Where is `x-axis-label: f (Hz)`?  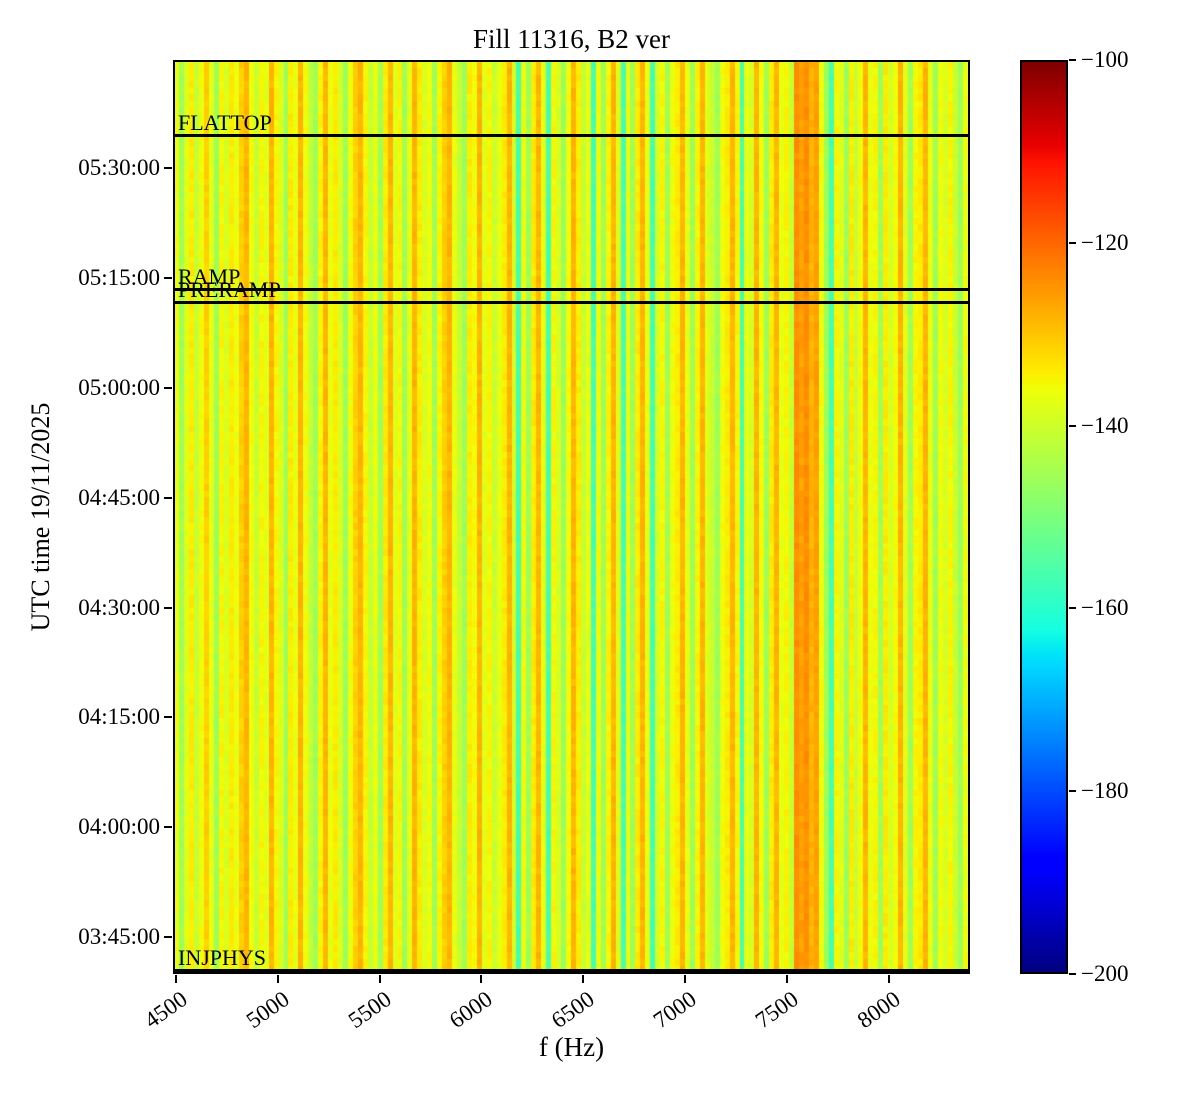 x-axis-label: f (Hz) is located at coordinates (571, 1047).